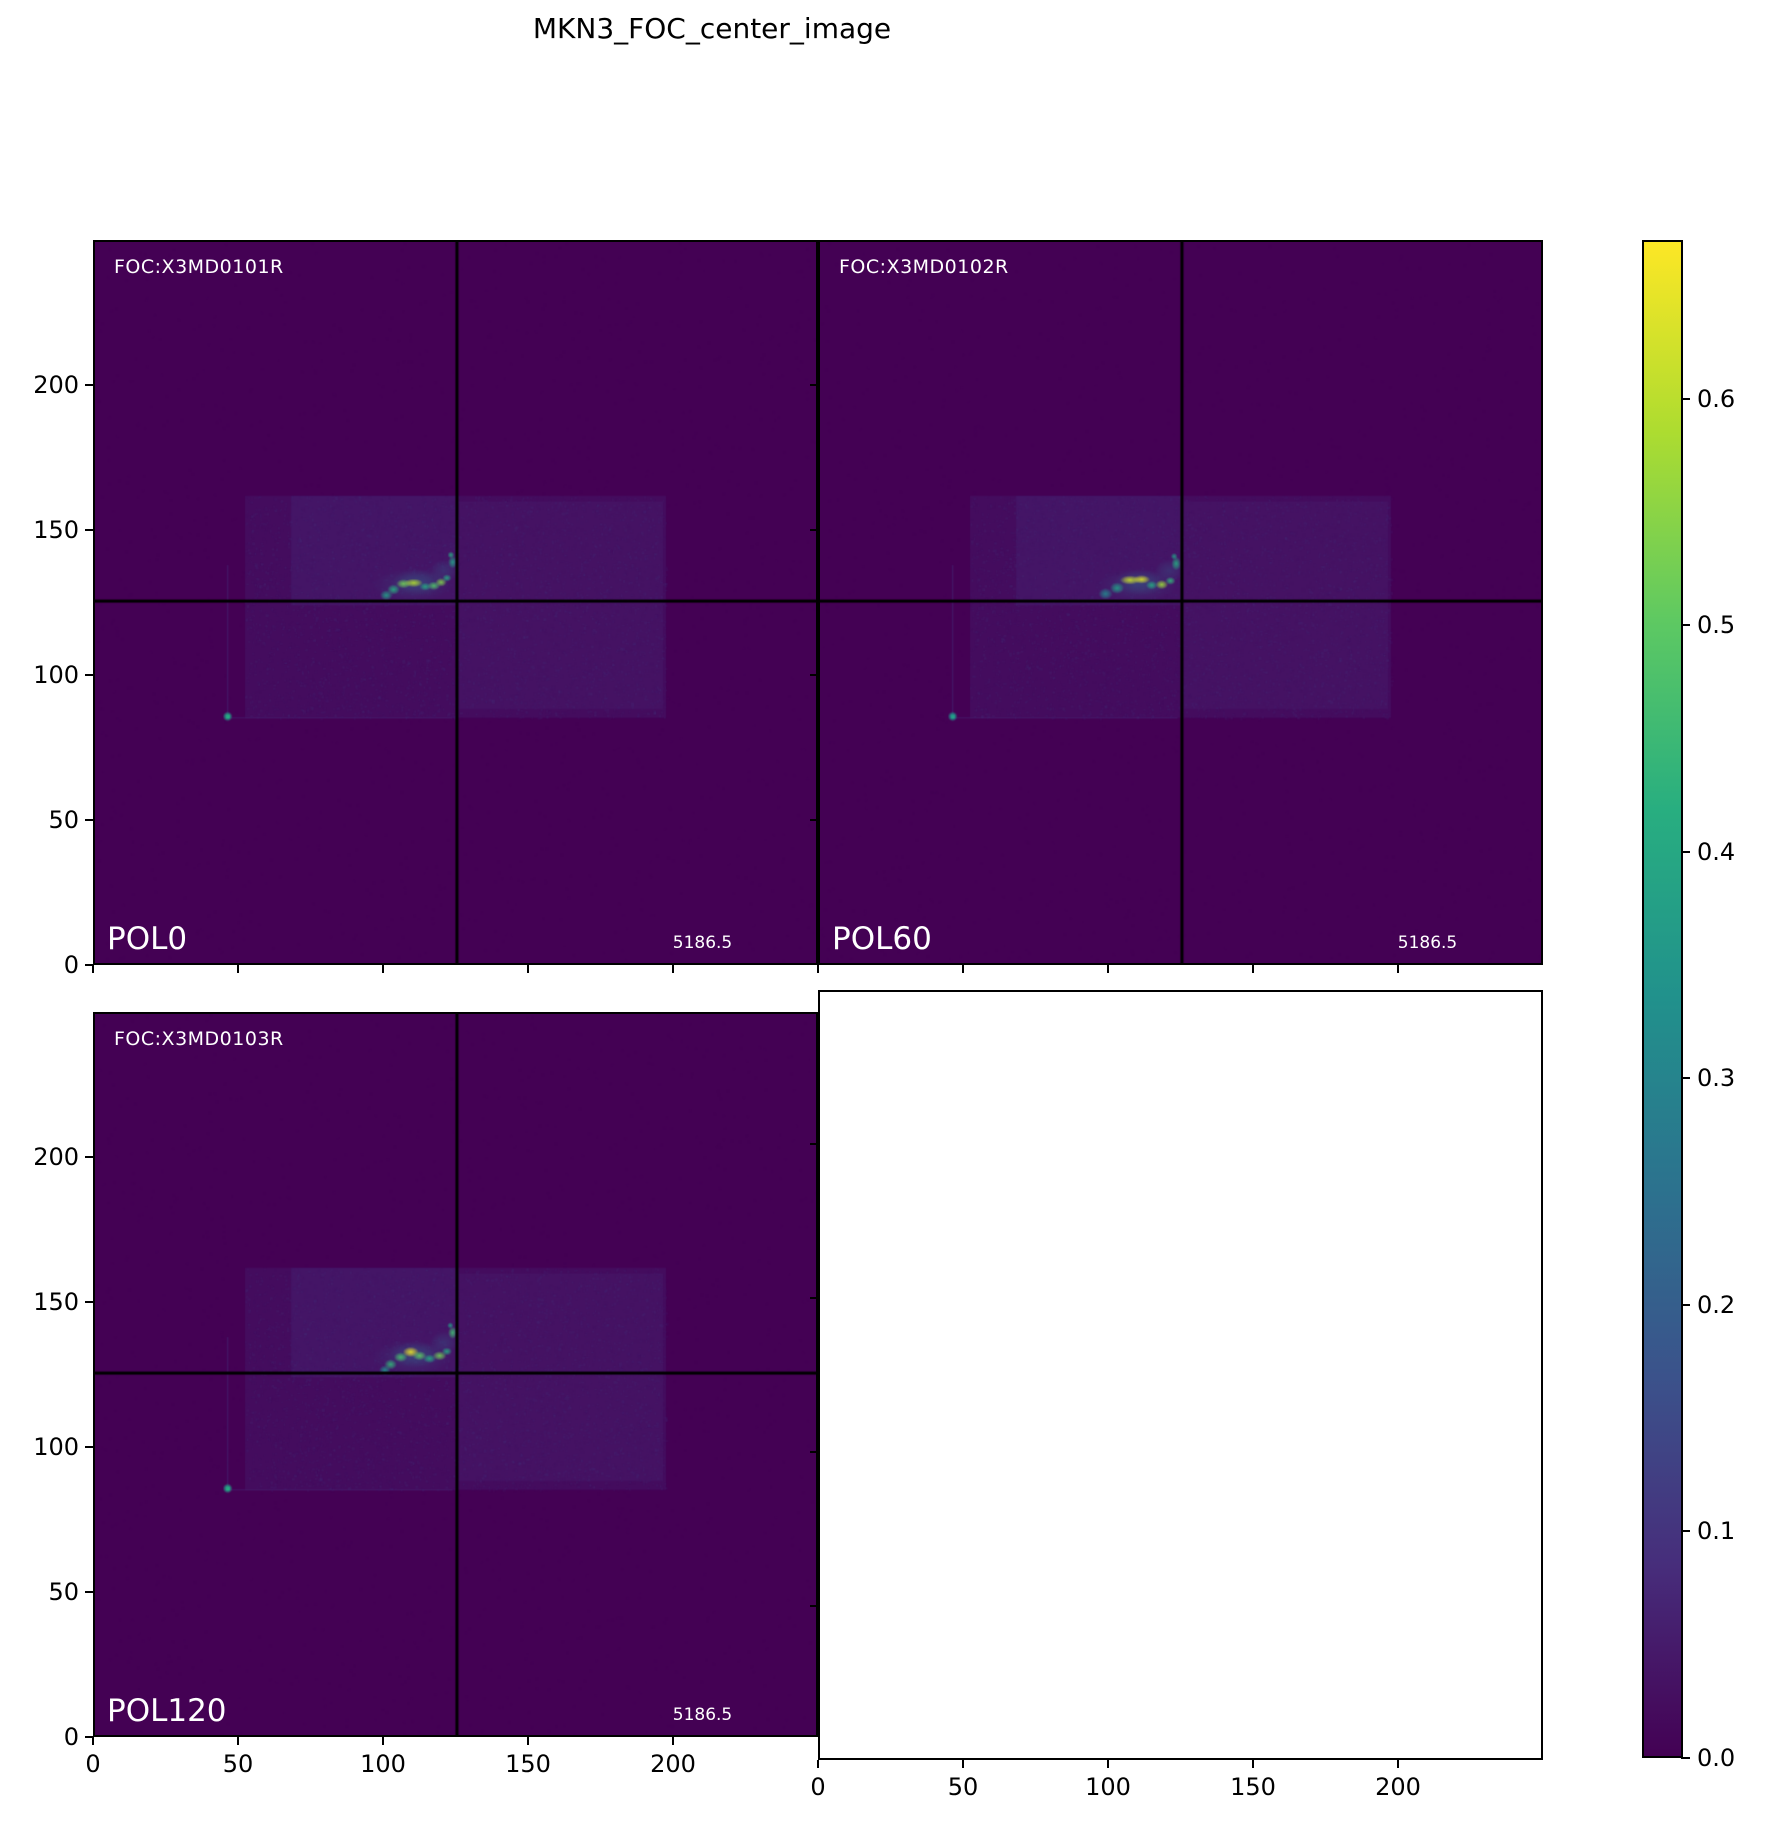 The image size is (1766, 1827). I want to click on colorbar-tick-label: 0.5, so click(1716, 625).